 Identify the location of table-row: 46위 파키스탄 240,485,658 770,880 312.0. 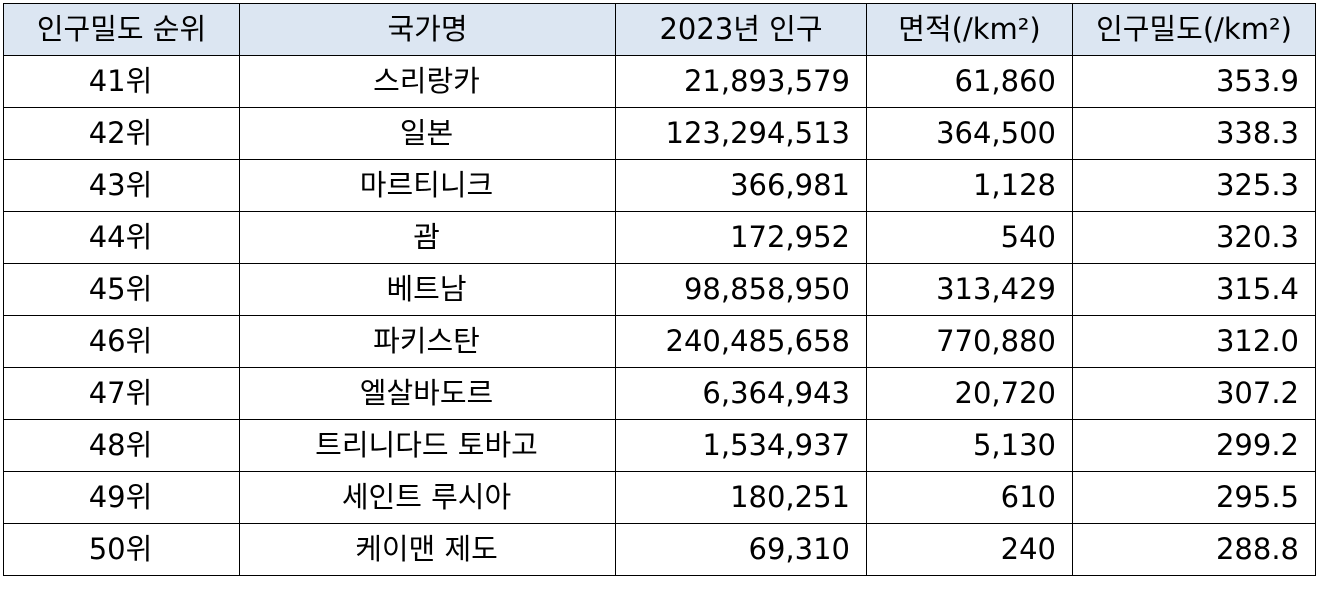
(659, 341).